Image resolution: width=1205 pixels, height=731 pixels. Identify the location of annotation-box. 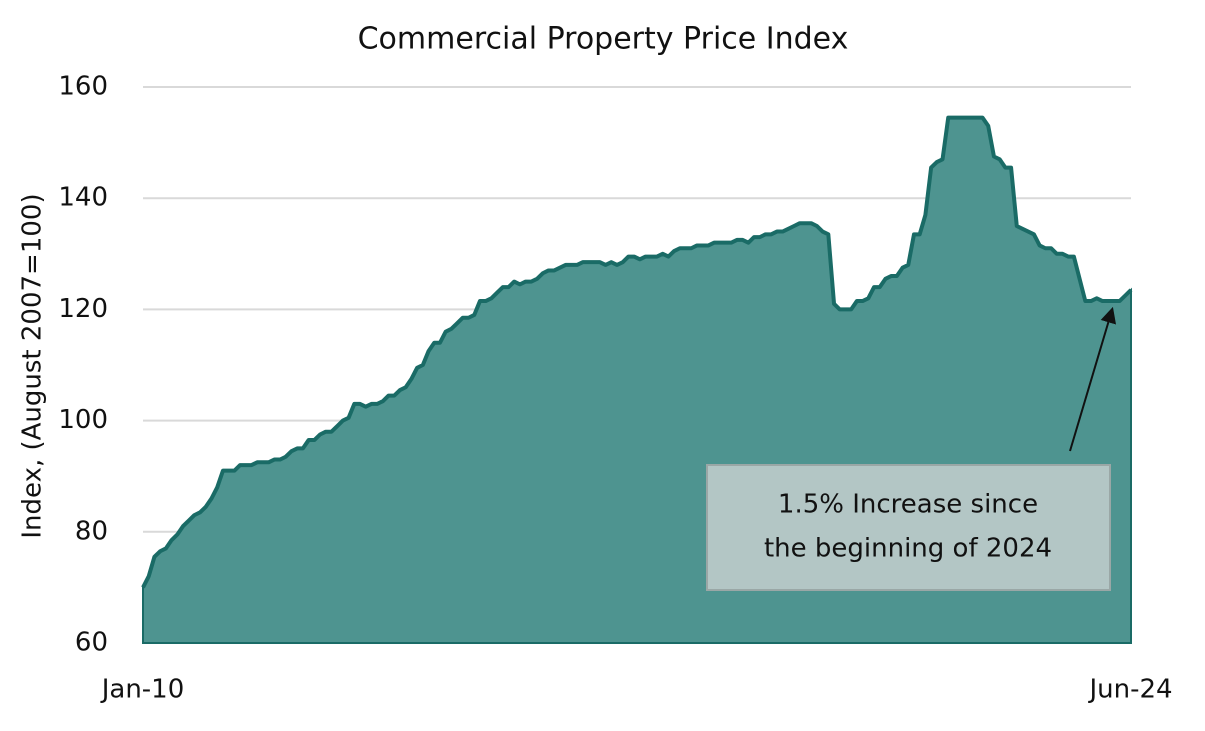
(908, 527).